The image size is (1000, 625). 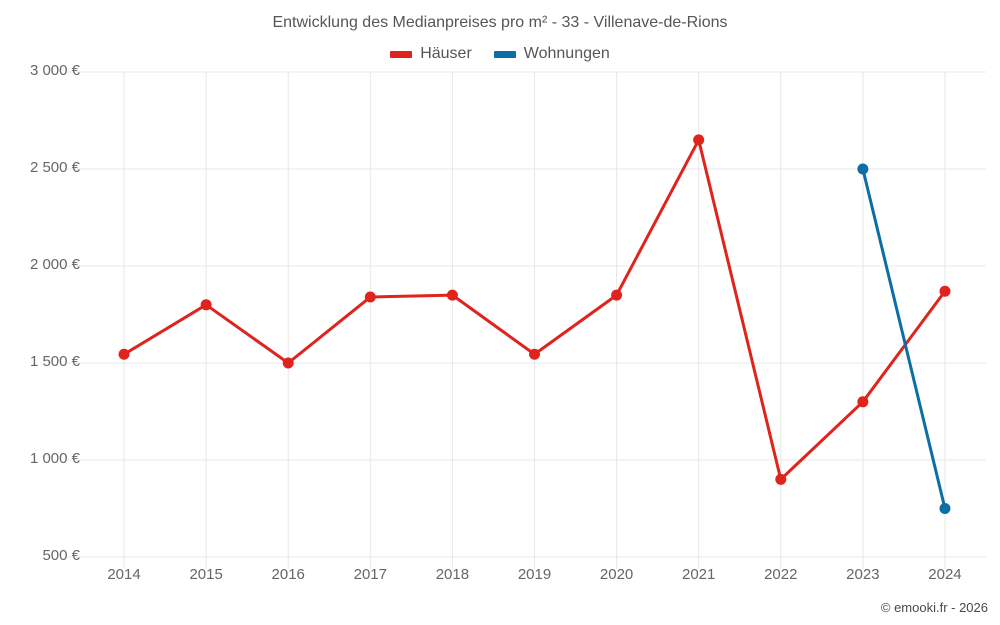 What do you see at coordinates (370, 574) in the screenshot?
I see `x-tick-label: 2017` at bounding box center [370, 574].